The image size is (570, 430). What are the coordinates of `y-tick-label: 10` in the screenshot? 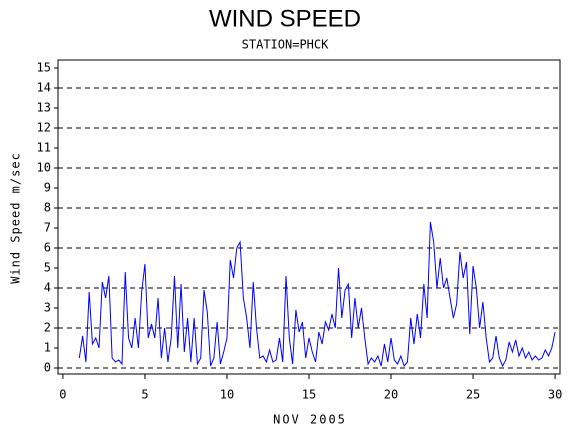 It's located at (44, 168).